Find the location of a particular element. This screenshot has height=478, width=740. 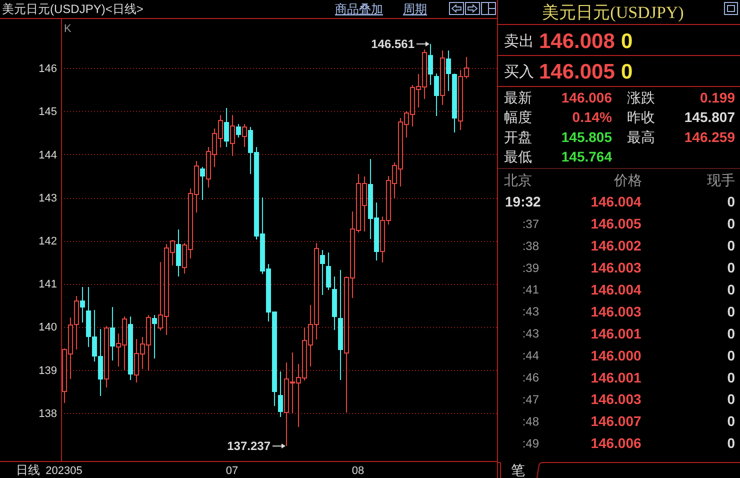

y-tick-label: 141 is located at coordinates (47, 284).